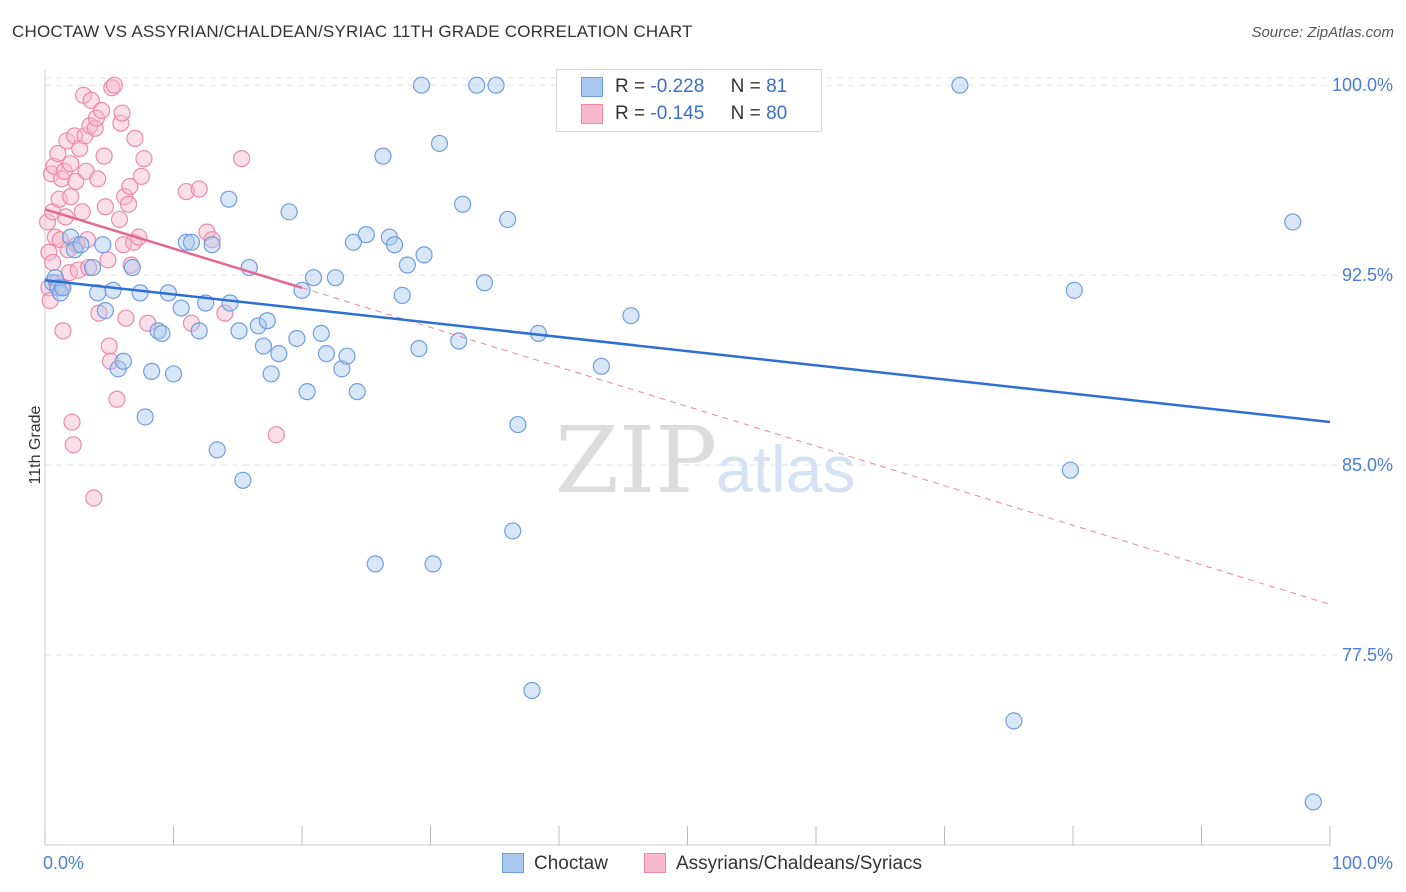  Describe the element at coordinates (592, 114) in the screenshot. I see `legend-swatch-pink` at that location.